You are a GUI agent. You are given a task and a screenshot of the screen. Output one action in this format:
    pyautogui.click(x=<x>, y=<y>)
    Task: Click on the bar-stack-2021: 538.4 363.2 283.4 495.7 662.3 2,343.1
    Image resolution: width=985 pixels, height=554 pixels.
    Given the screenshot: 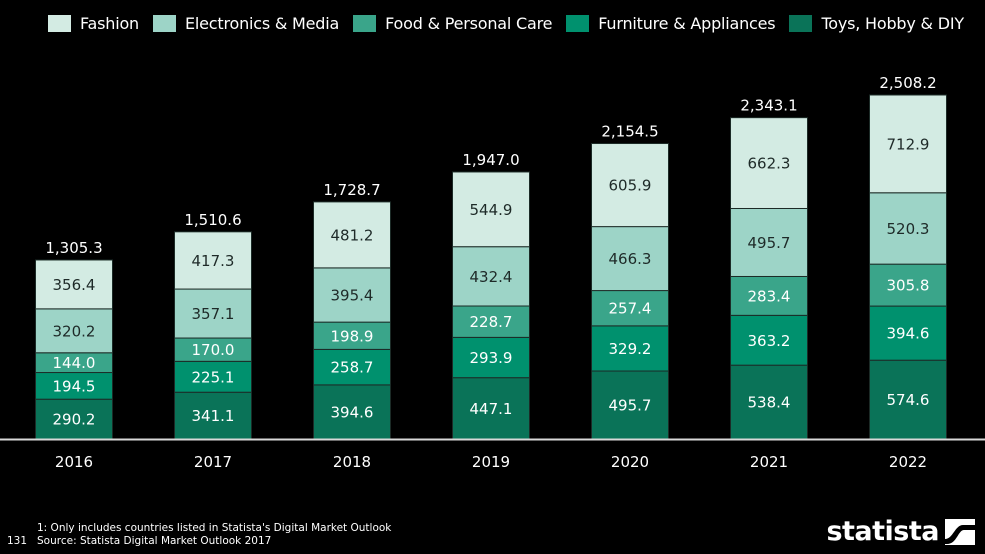 What is the action you would take?
    pyautogui.click(x=769, y=268)
    